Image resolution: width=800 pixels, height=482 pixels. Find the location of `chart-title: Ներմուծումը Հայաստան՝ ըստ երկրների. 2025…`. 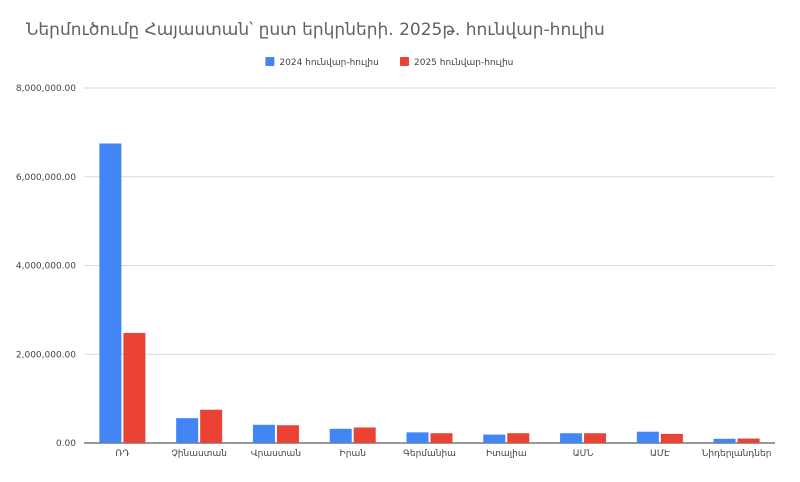

chart-title: Ներմուծումը Հայաստան՝ ըստ երկրների. 2025… is located at coordinates (315, 30).